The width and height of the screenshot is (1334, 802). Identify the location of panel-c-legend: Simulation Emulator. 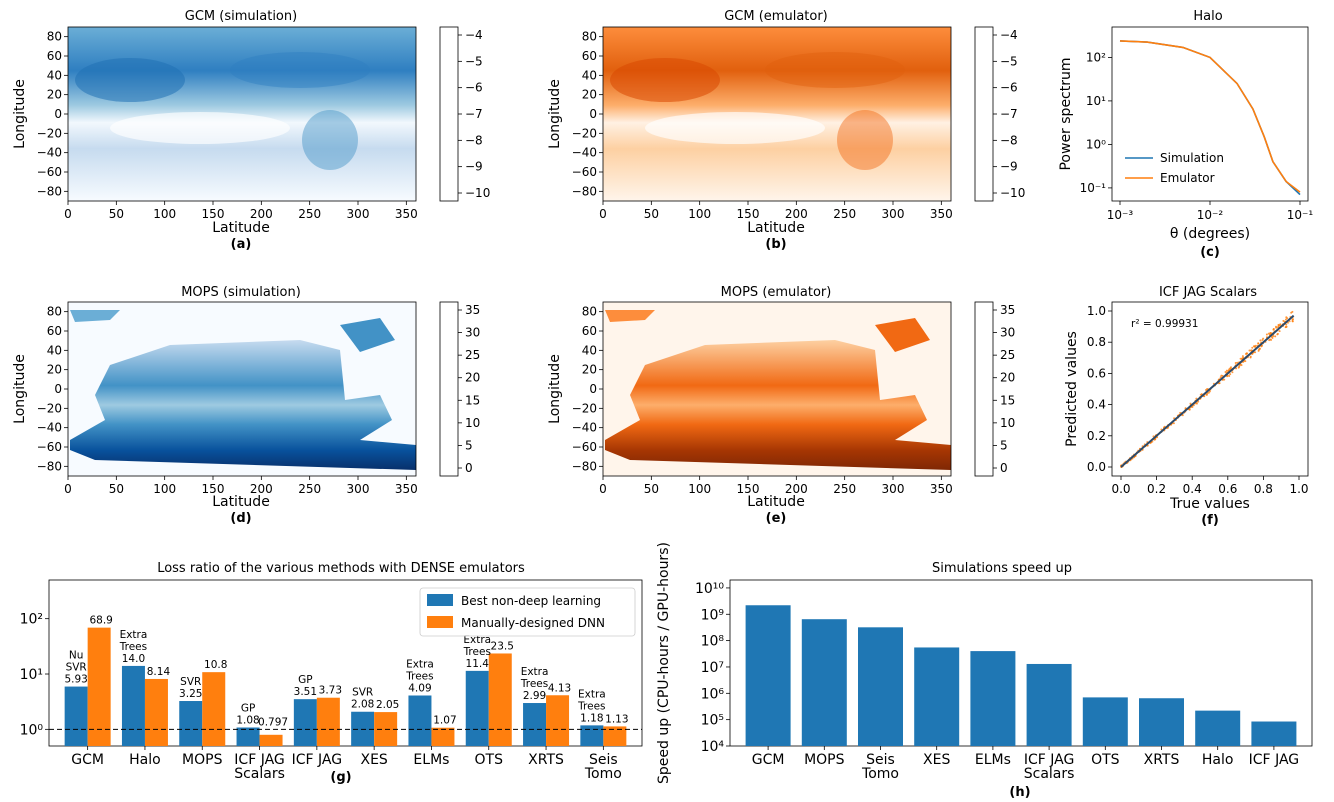
(1174, 168).